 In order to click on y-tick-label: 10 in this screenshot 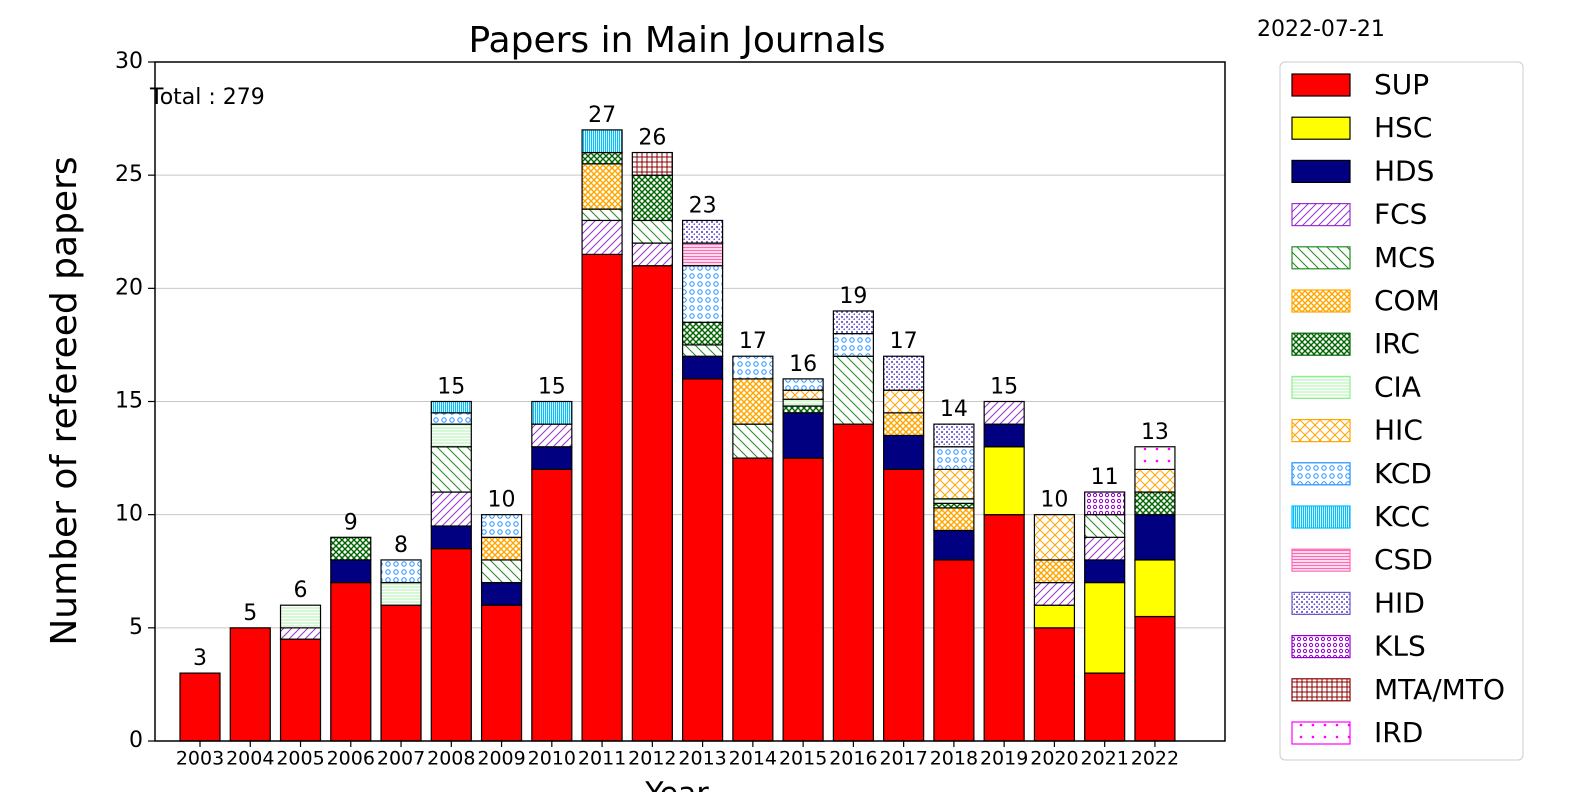, I will do `click(129, 514)`.